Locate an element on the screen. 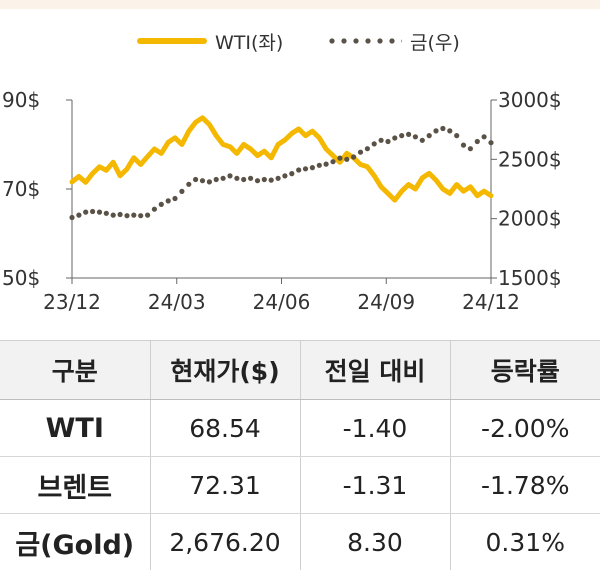 Image resolution: width=600 pixels, height=570 pixels. row-change: -1.31 is located at coordinates (375, 485).